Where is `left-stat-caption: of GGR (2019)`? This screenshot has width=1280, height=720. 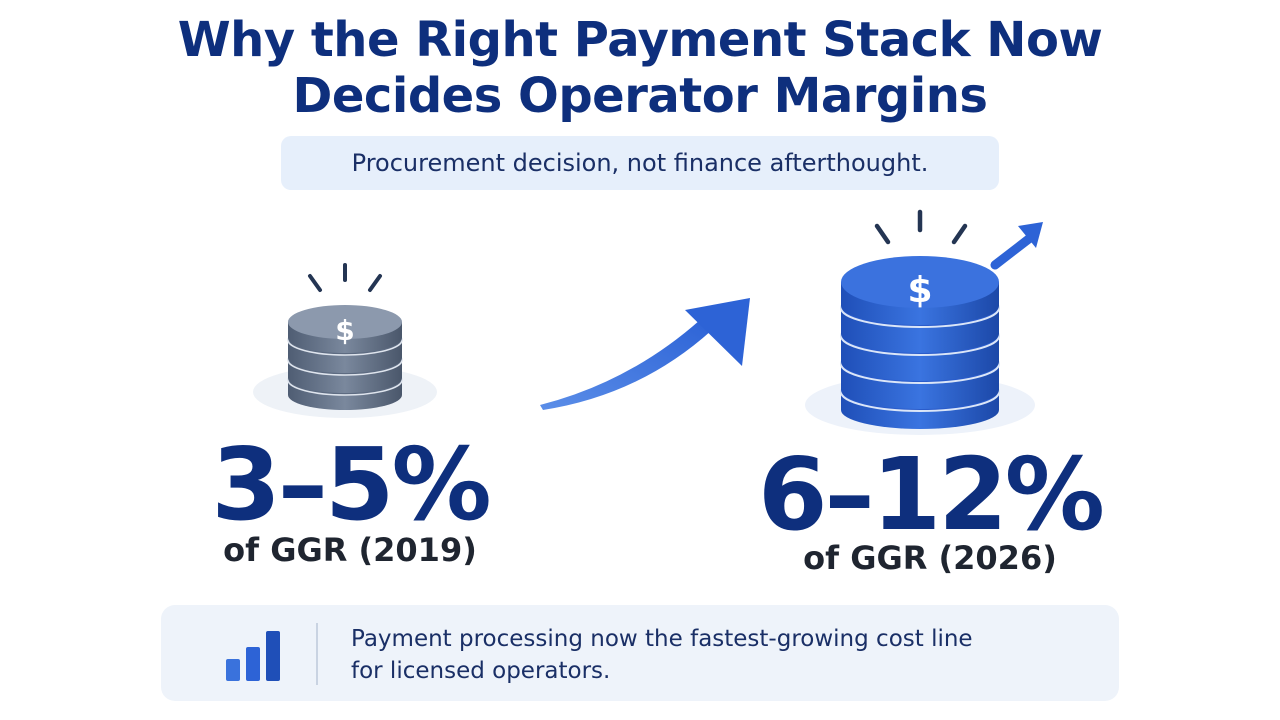 left-stat-caption: of GGR (2019) is located at coordinates (350, 550).